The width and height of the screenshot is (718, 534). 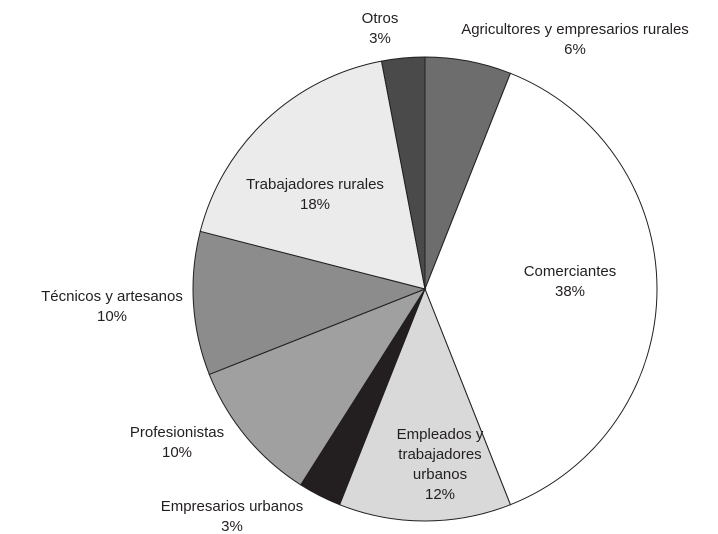 What do you see at coordinates (570, 271) in the screenshot?
I see `category-label: Comerciantes` at bounding box center [570, 271].